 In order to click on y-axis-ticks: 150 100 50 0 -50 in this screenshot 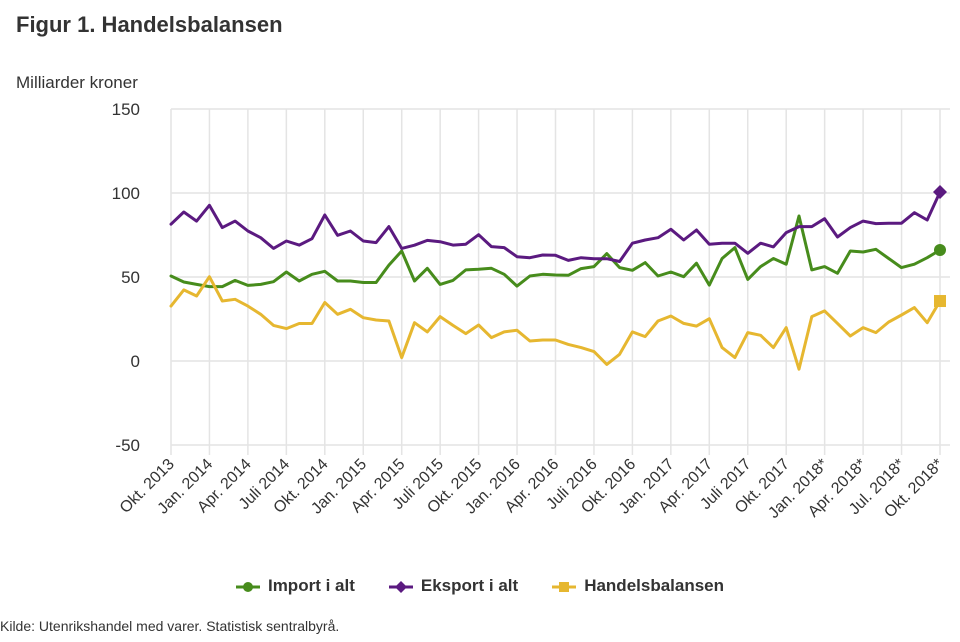, I will do `click(126, 277)`.